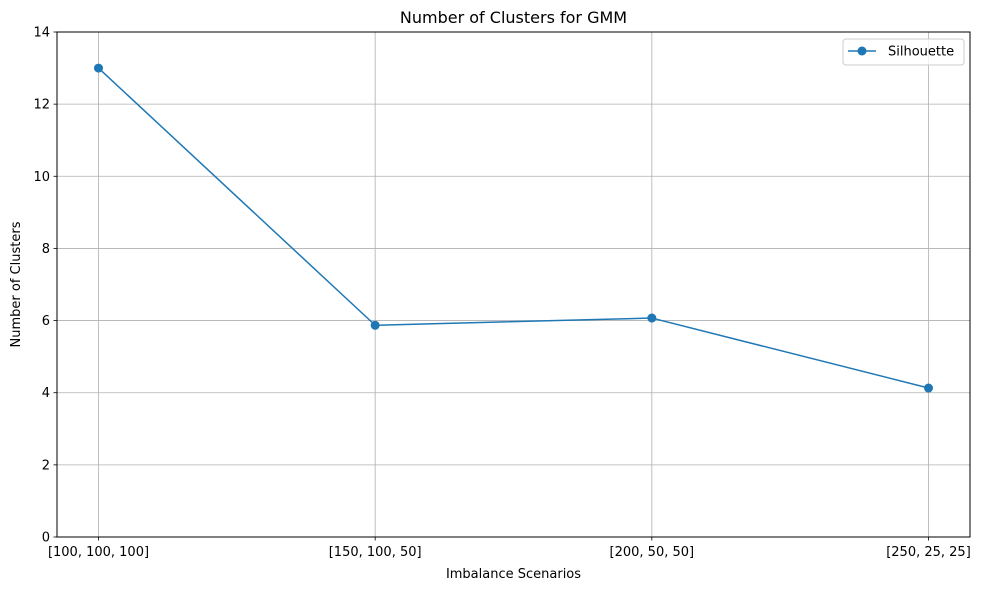  What do you see at coordinates (375, 552) in the screenshot?
I see `x-tick-label: [150, 100, 50]` at bounding box center [375, 552].